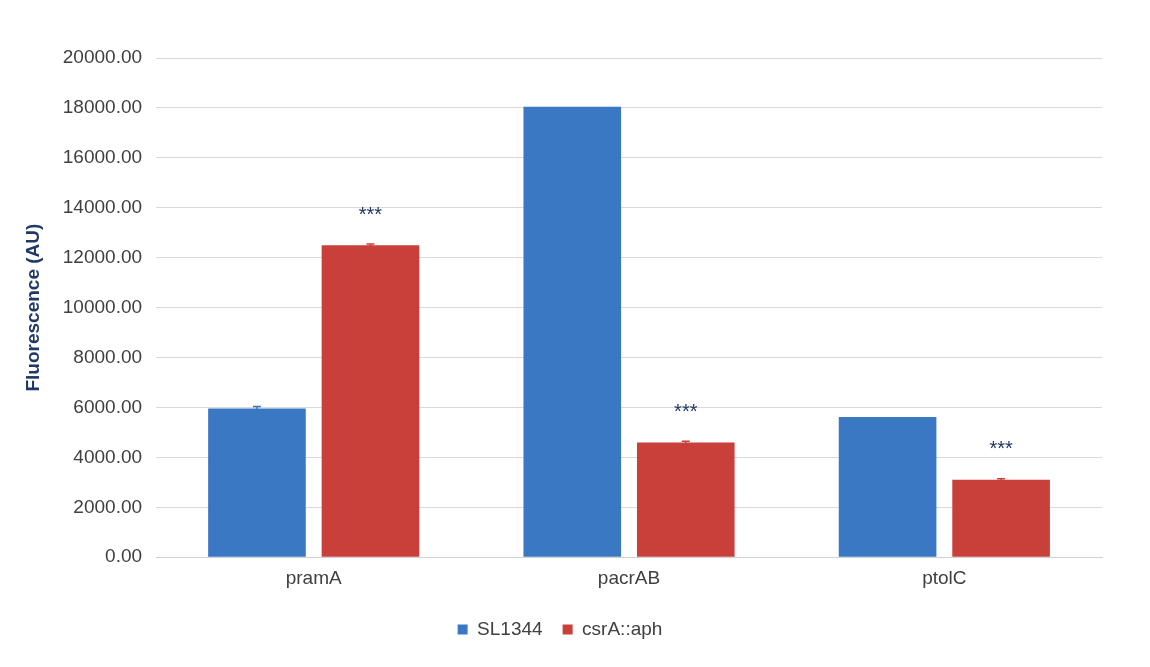 This screenshot has width=1150, height=667. I want to click on y-tick-label: 14000.00, so click(102, 206).